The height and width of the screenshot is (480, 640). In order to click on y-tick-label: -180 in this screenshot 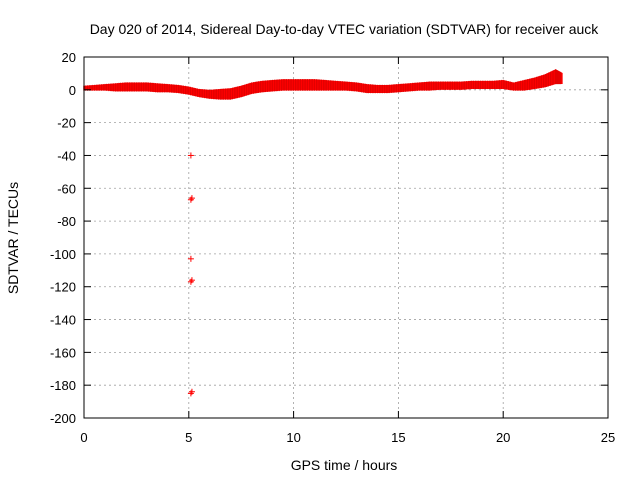, I will do `click(63, 385)`.